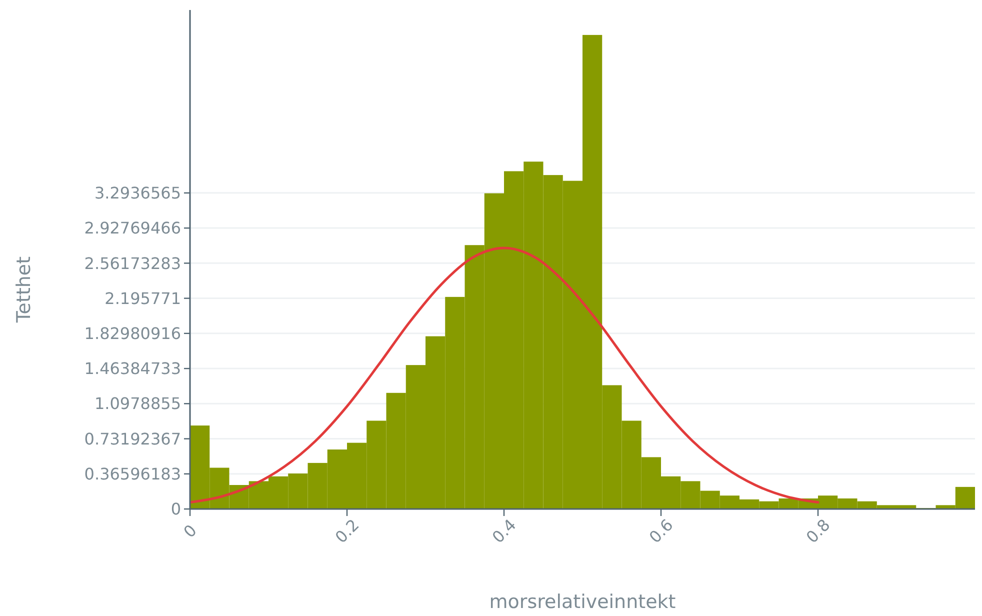 This screenshot has height=616, width=982. I want to click on y-tick-label: 1.46384733, so click(132, 368).